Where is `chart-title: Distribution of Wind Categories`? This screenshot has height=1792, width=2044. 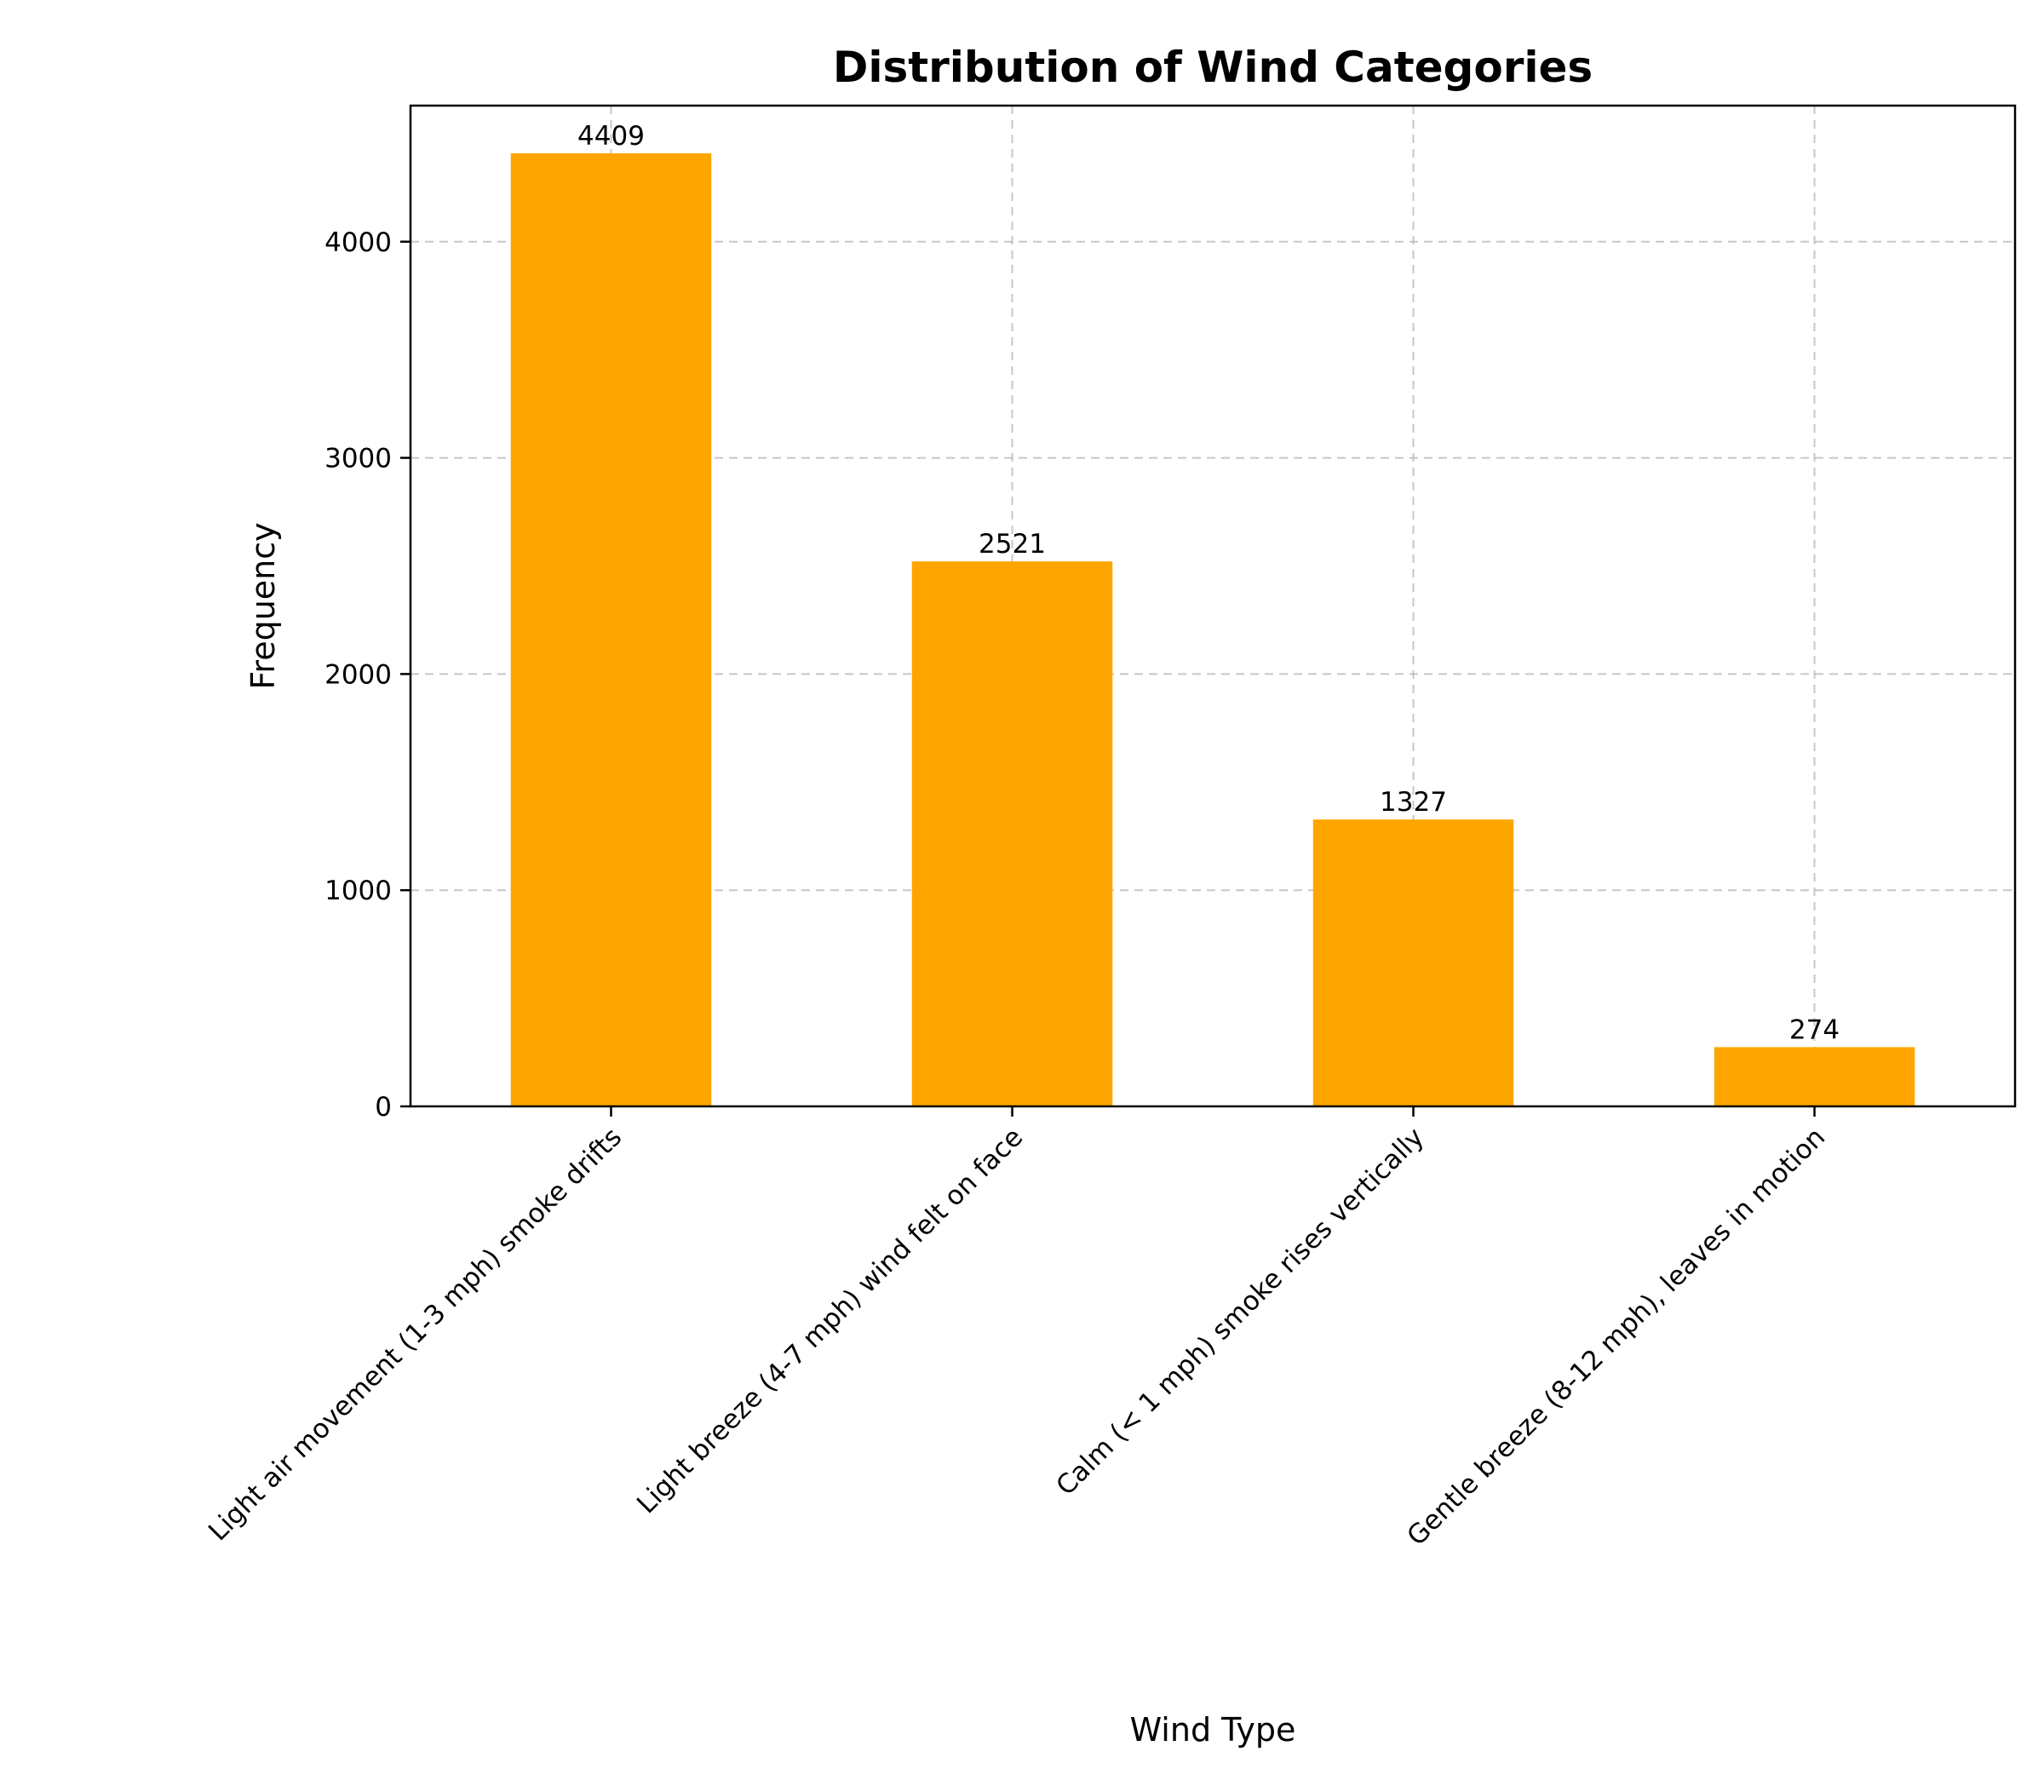
chart-title: Distribution of Wind Categories is located at coordinates (1213, 67).